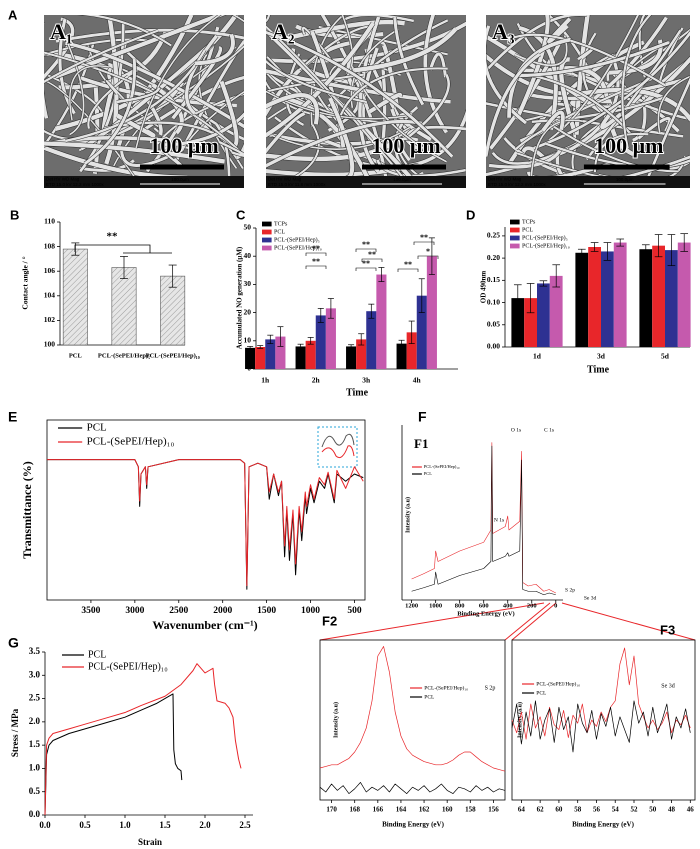 This screenshot has width=700, height=849. I want to click on annotation: C 1s, so click(549, 430).